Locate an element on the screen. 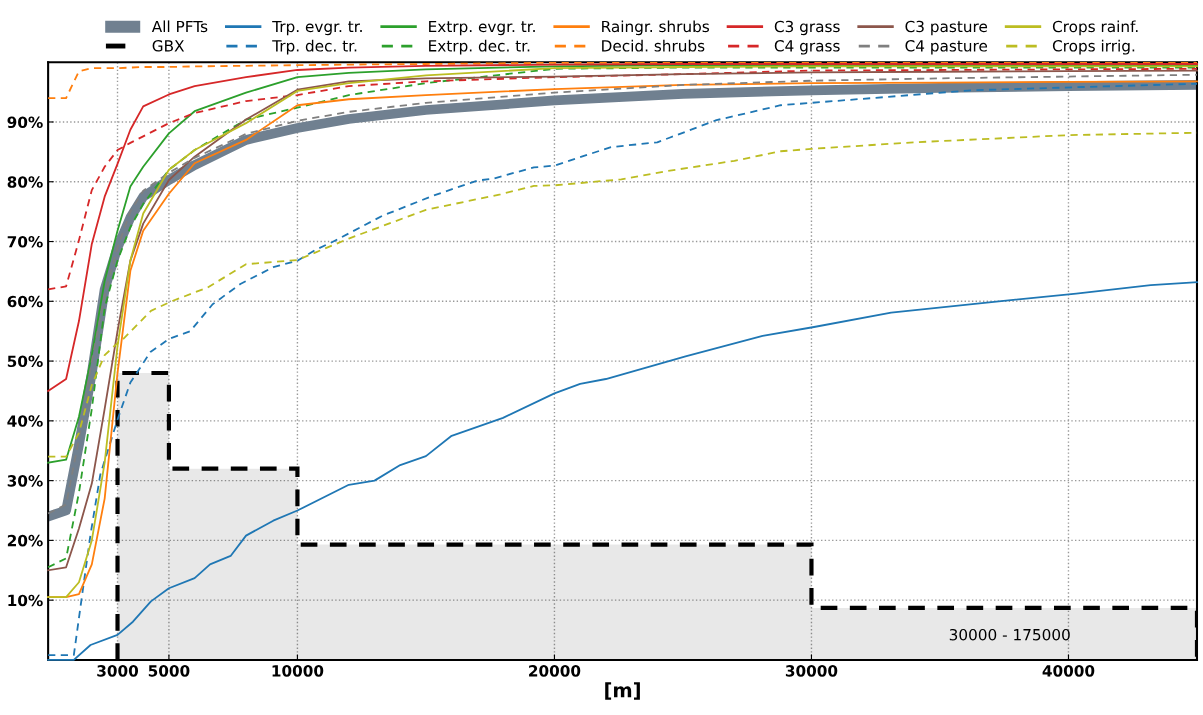 Image resolution: width=1203 pixels, height=715 pixels. legend-label: GBX is located at coordinates (168, 46).